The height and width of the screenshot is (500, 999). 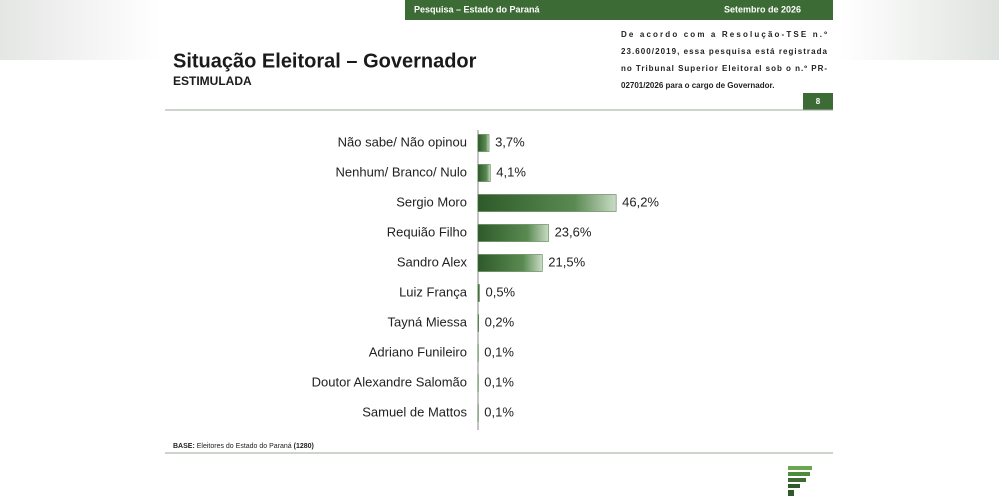 I want to click on base-count: (1280), so click(x=304, y=446).